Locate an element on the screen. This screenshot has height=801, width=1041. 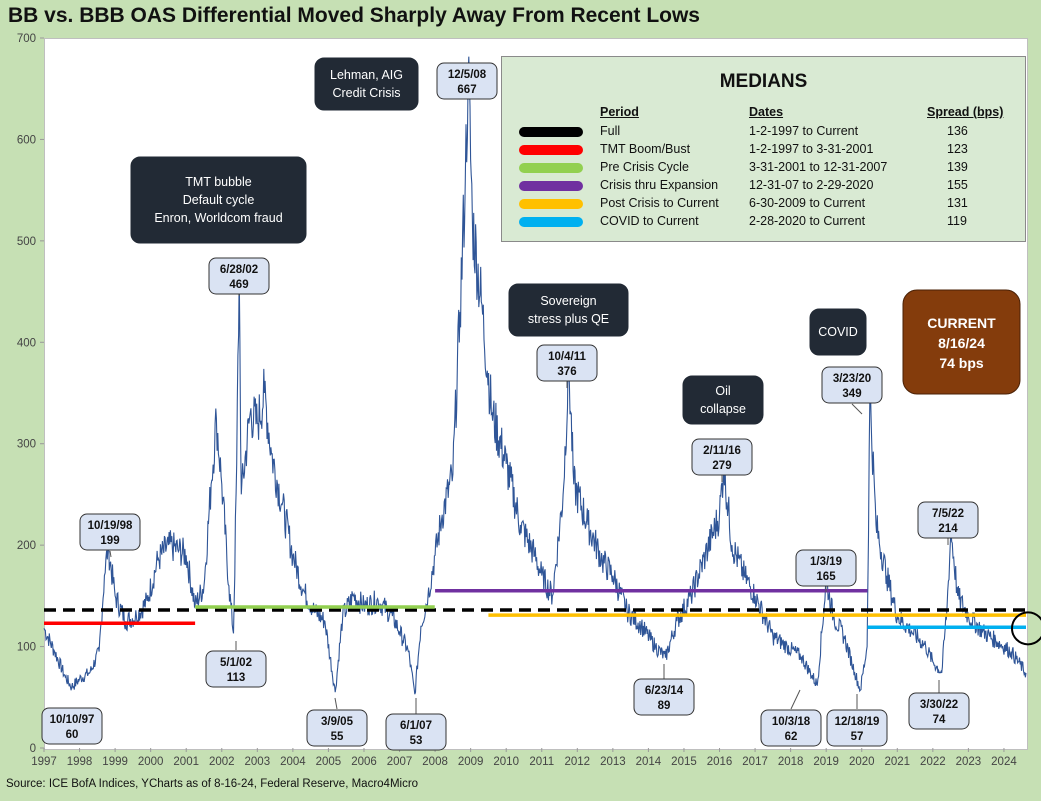
x-tick-label: 2004 is located at coordinates (293, 762).